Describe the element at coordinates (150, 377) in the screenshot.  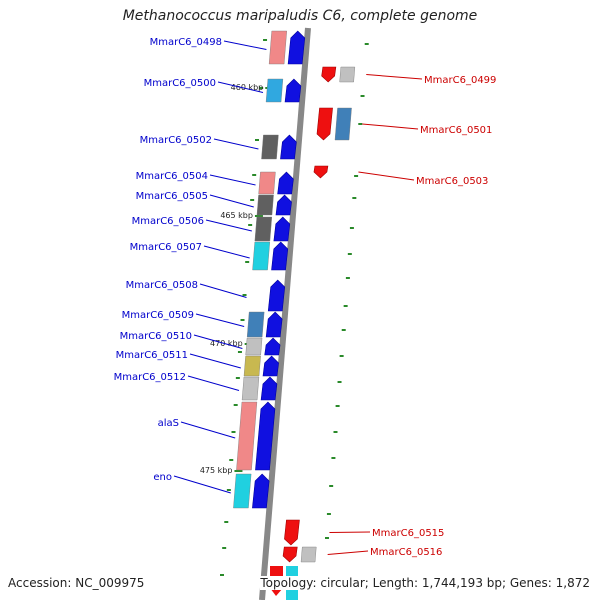
I see `forward-gene-label: MmarC6_0512` at that location.